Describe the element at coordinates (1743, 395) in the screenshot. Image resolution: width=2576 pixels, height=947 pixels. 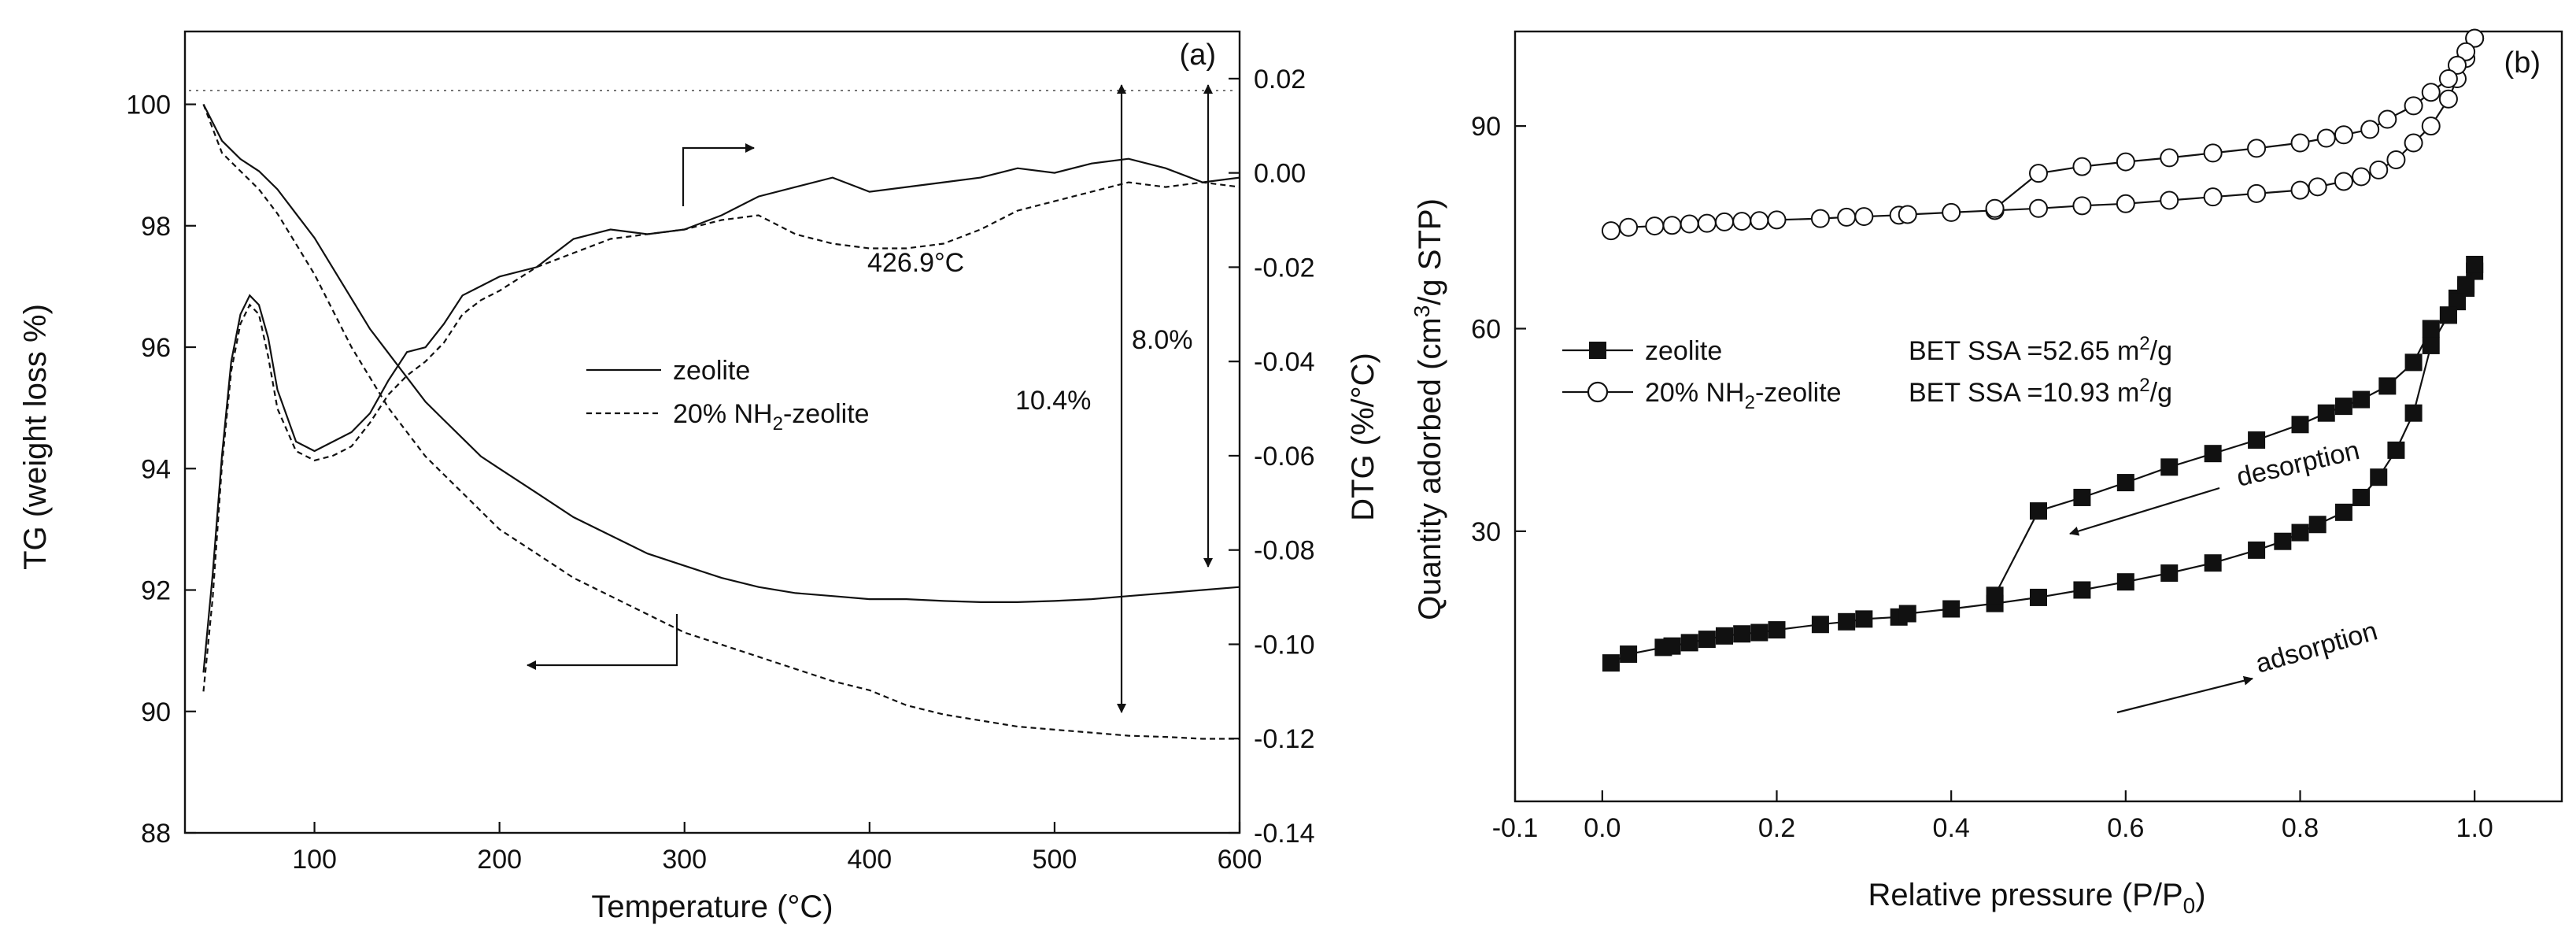
I see `legend-label-nh2-zeolite-b: 20% NH2-zeolite` at that location.